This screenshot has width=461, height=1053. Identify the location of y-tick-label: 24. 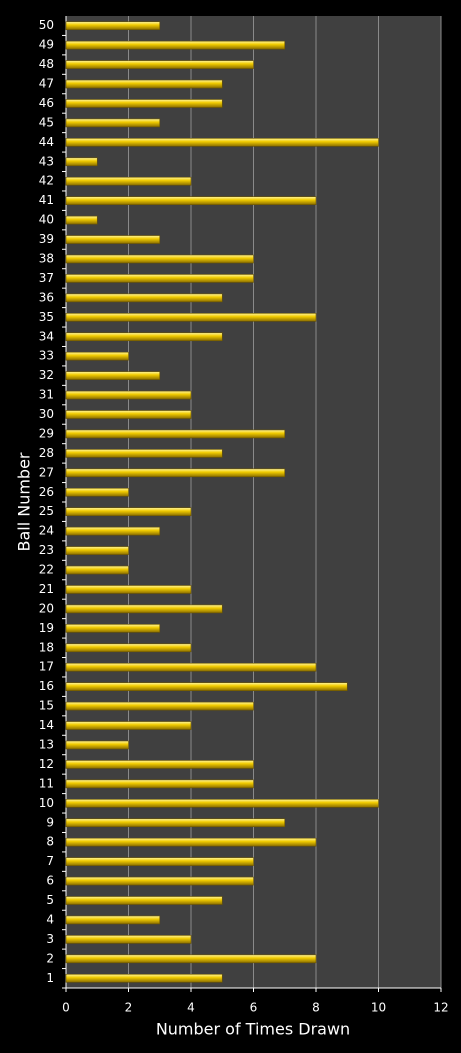
(46, 531).